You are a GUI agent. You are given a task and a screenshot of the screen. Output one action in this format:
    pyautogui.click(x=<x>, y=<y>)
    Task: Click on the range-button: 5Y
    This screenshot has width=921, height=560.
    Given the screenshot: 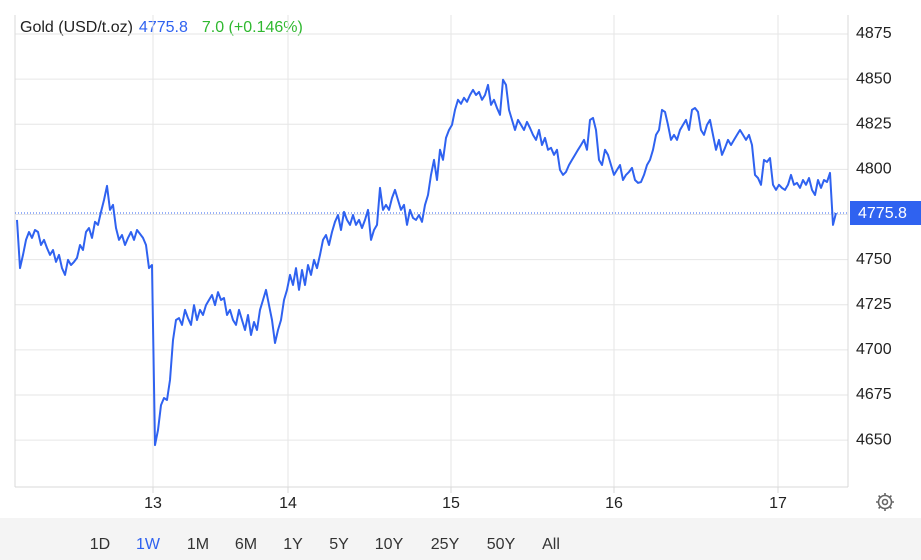 What is the action you would take?
    pyautogui.click(x=339, y=544)
    